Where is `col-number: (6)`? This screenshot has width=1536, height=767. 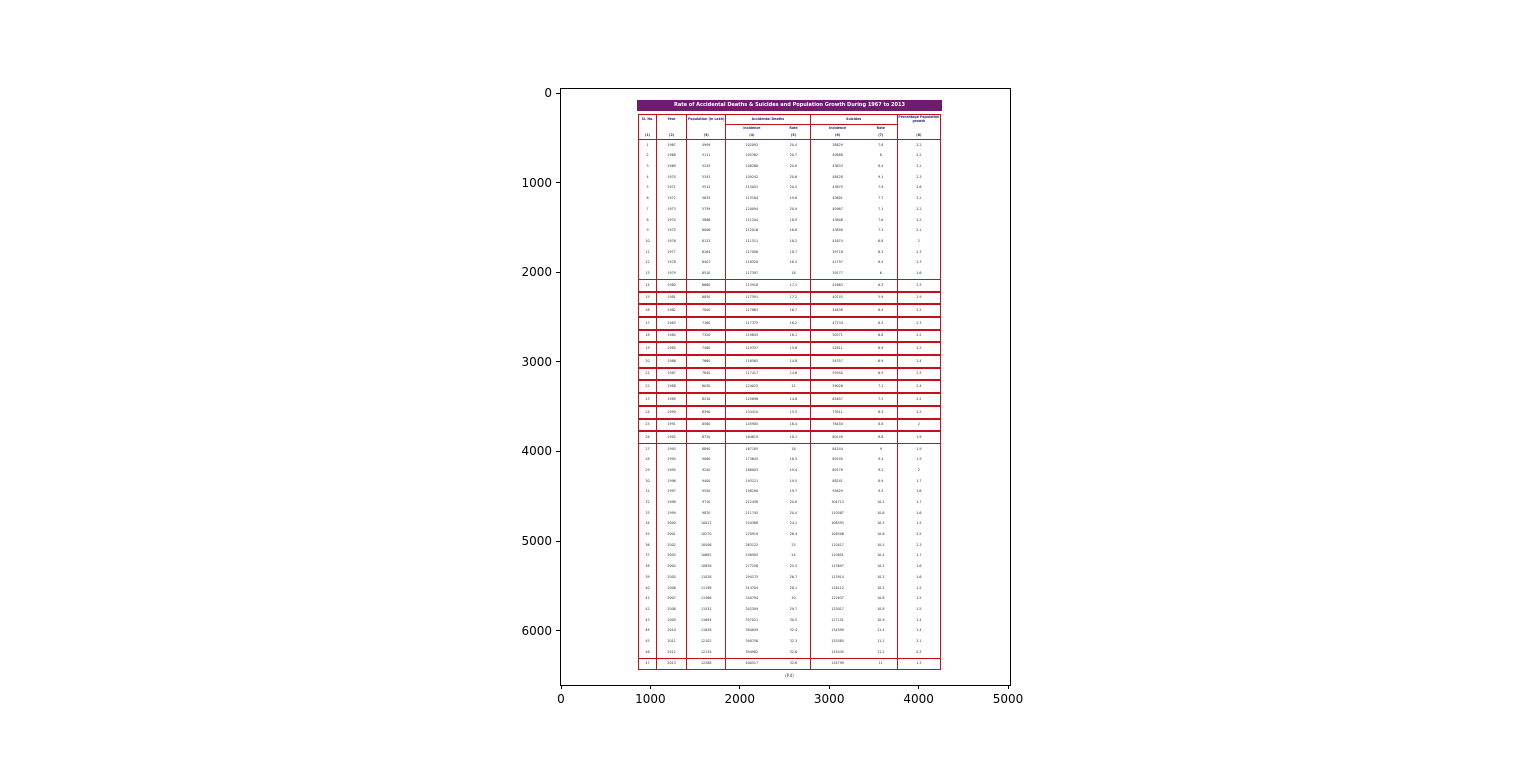
col-number: (6) is located at coordinates (838, 134).